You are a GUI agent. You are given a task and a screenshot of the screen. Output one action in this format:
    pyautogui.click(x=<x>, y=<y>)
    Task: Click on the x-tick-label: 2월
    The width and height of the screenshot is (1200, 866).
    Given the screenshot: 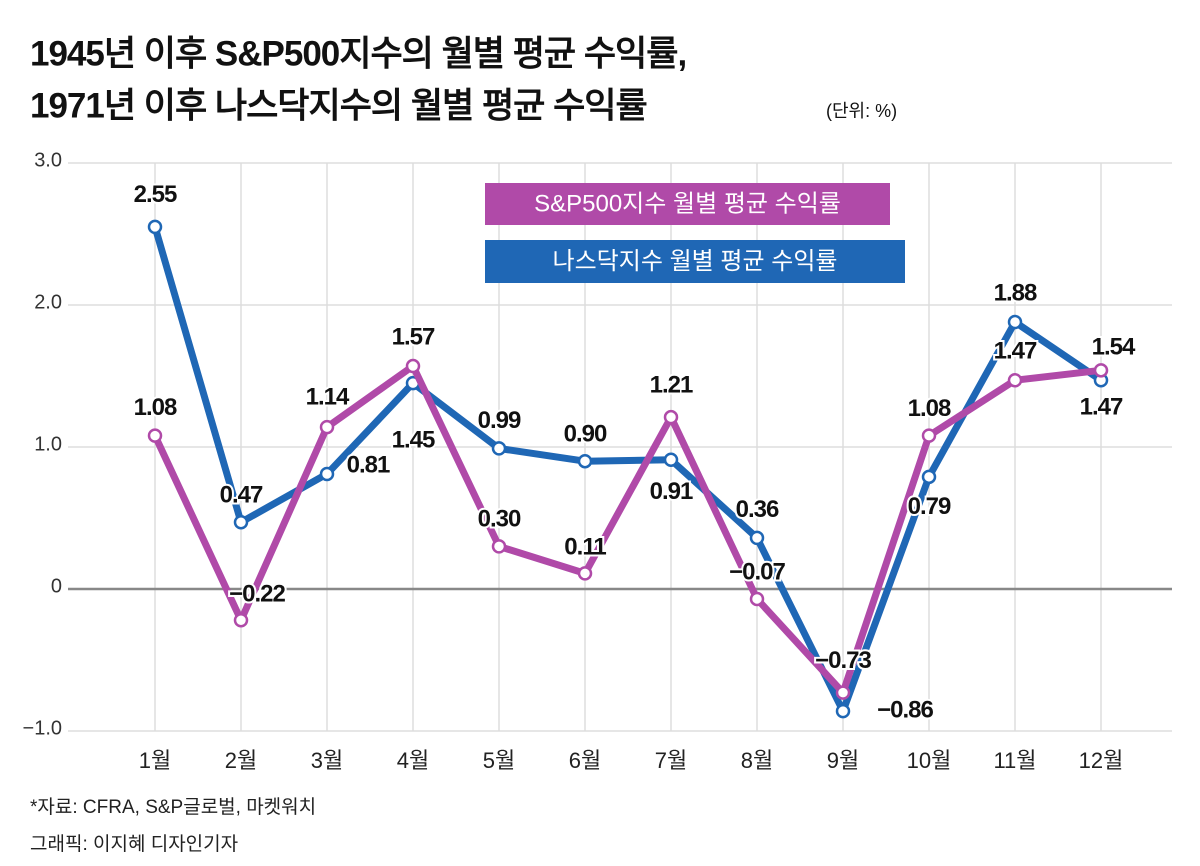 What is the action you would take?
    pyautogui.click(x=241, y=760)
    